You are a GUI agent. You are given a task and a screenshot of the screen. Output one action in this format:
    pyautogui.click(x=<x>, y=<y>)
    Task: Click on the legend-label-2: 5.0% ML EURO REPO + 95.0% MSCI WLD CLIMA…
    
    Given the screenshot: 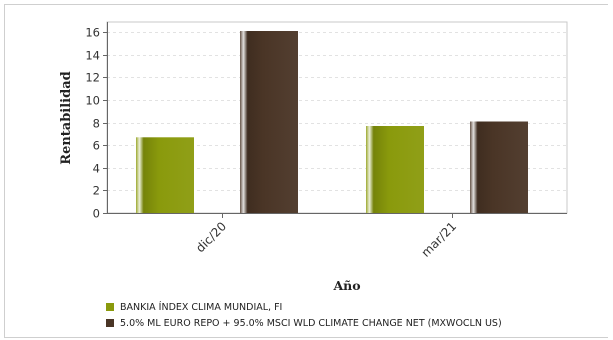 What is the action you would take?
    pyautogui.click(x=311, y=323)
    